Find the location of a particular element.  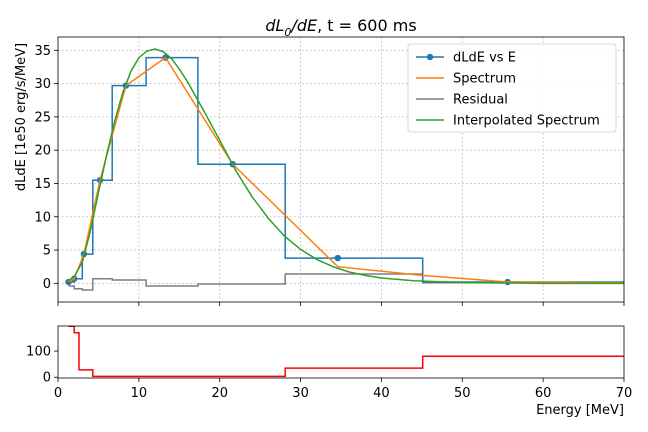

y-tick-label: 100 is located at coordinates (38, 352).